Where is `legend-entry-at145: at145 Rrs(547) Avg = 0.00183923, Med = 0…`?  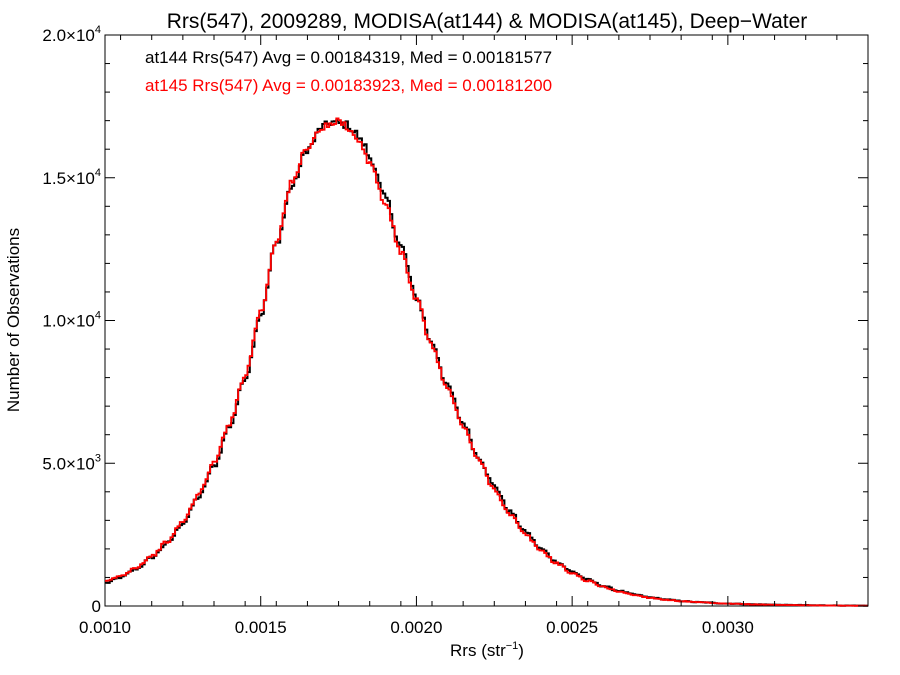 legend-entry-at145: at145 Rrs(547) Avg = 0.00183923, Med = 0… is located at coordinates (348, 85).